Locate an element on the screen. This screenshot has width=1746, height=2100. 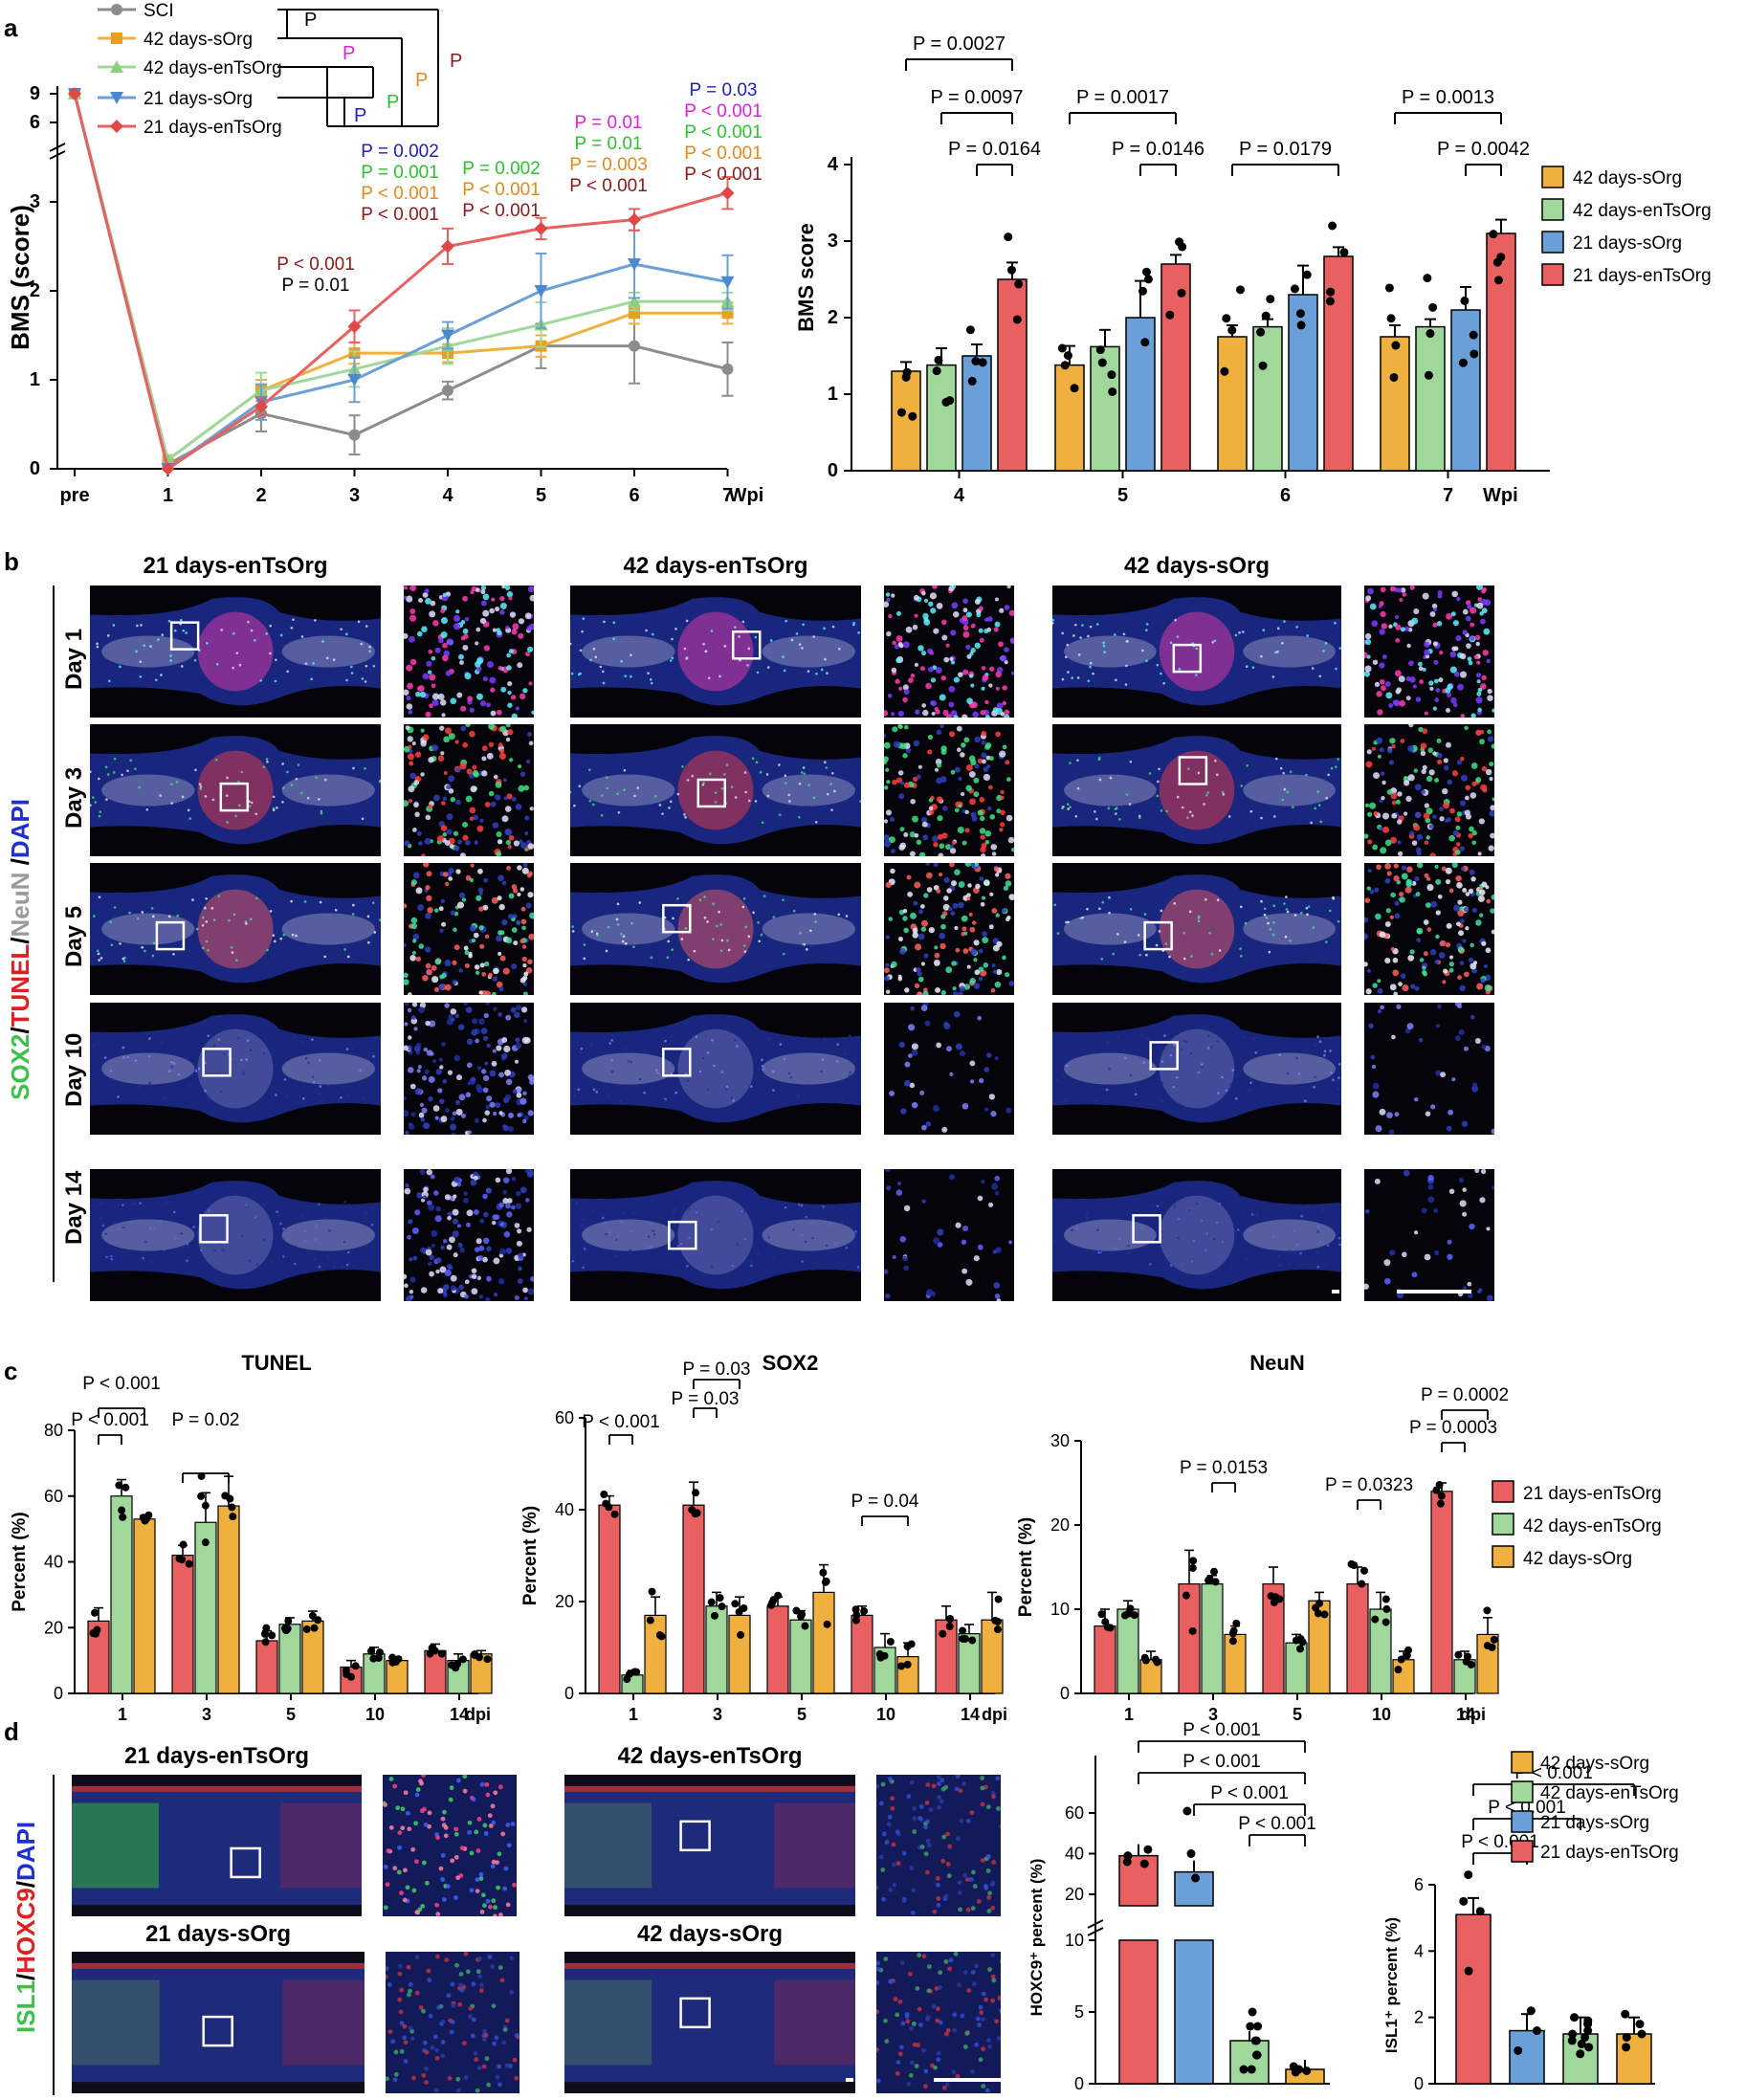
panel-label-b: b is located at coordinates (12, 562).